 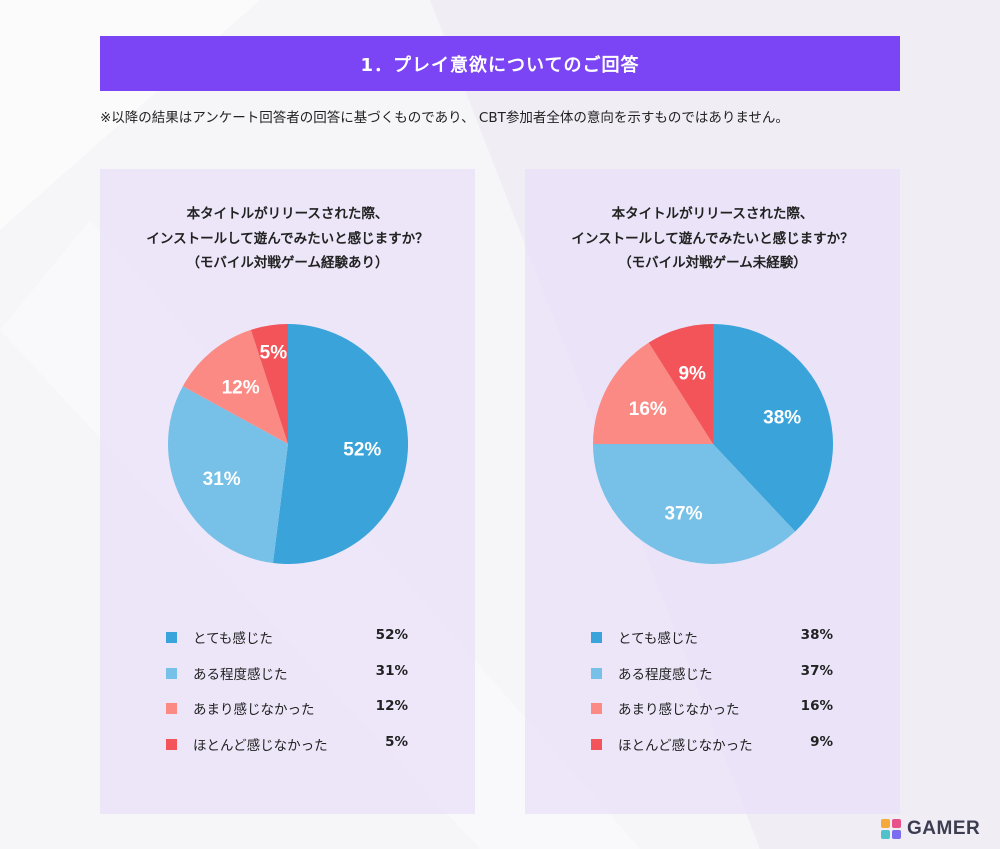 I want to click on gamer-logo-text: GAMER, so click(x=944, y=828).